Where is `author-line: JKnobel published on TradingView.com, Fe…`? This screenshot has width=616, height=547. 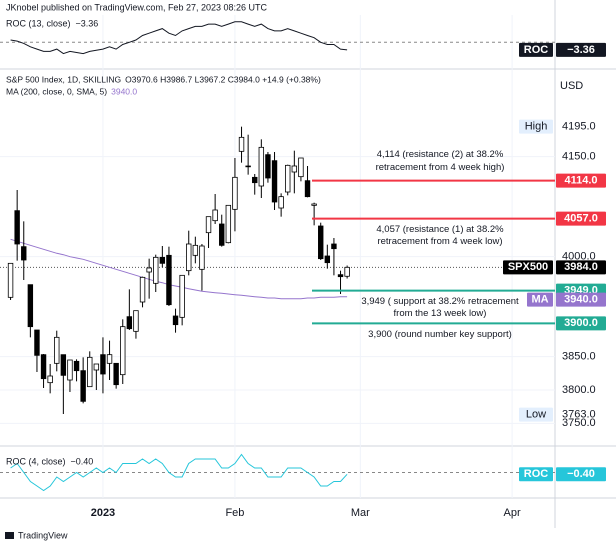
author-line: JKnobel published on TradingView.com, Fe… is located at coordinates (137, 7).